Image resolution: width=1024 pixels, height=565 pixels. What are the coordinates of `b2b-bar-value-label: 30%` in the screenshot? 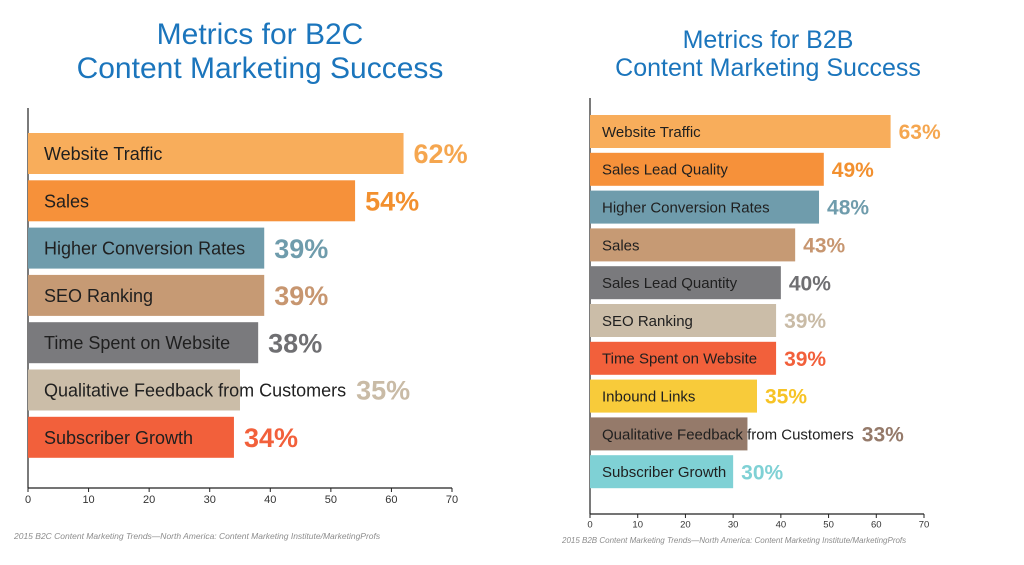 It's located at (762, 472).